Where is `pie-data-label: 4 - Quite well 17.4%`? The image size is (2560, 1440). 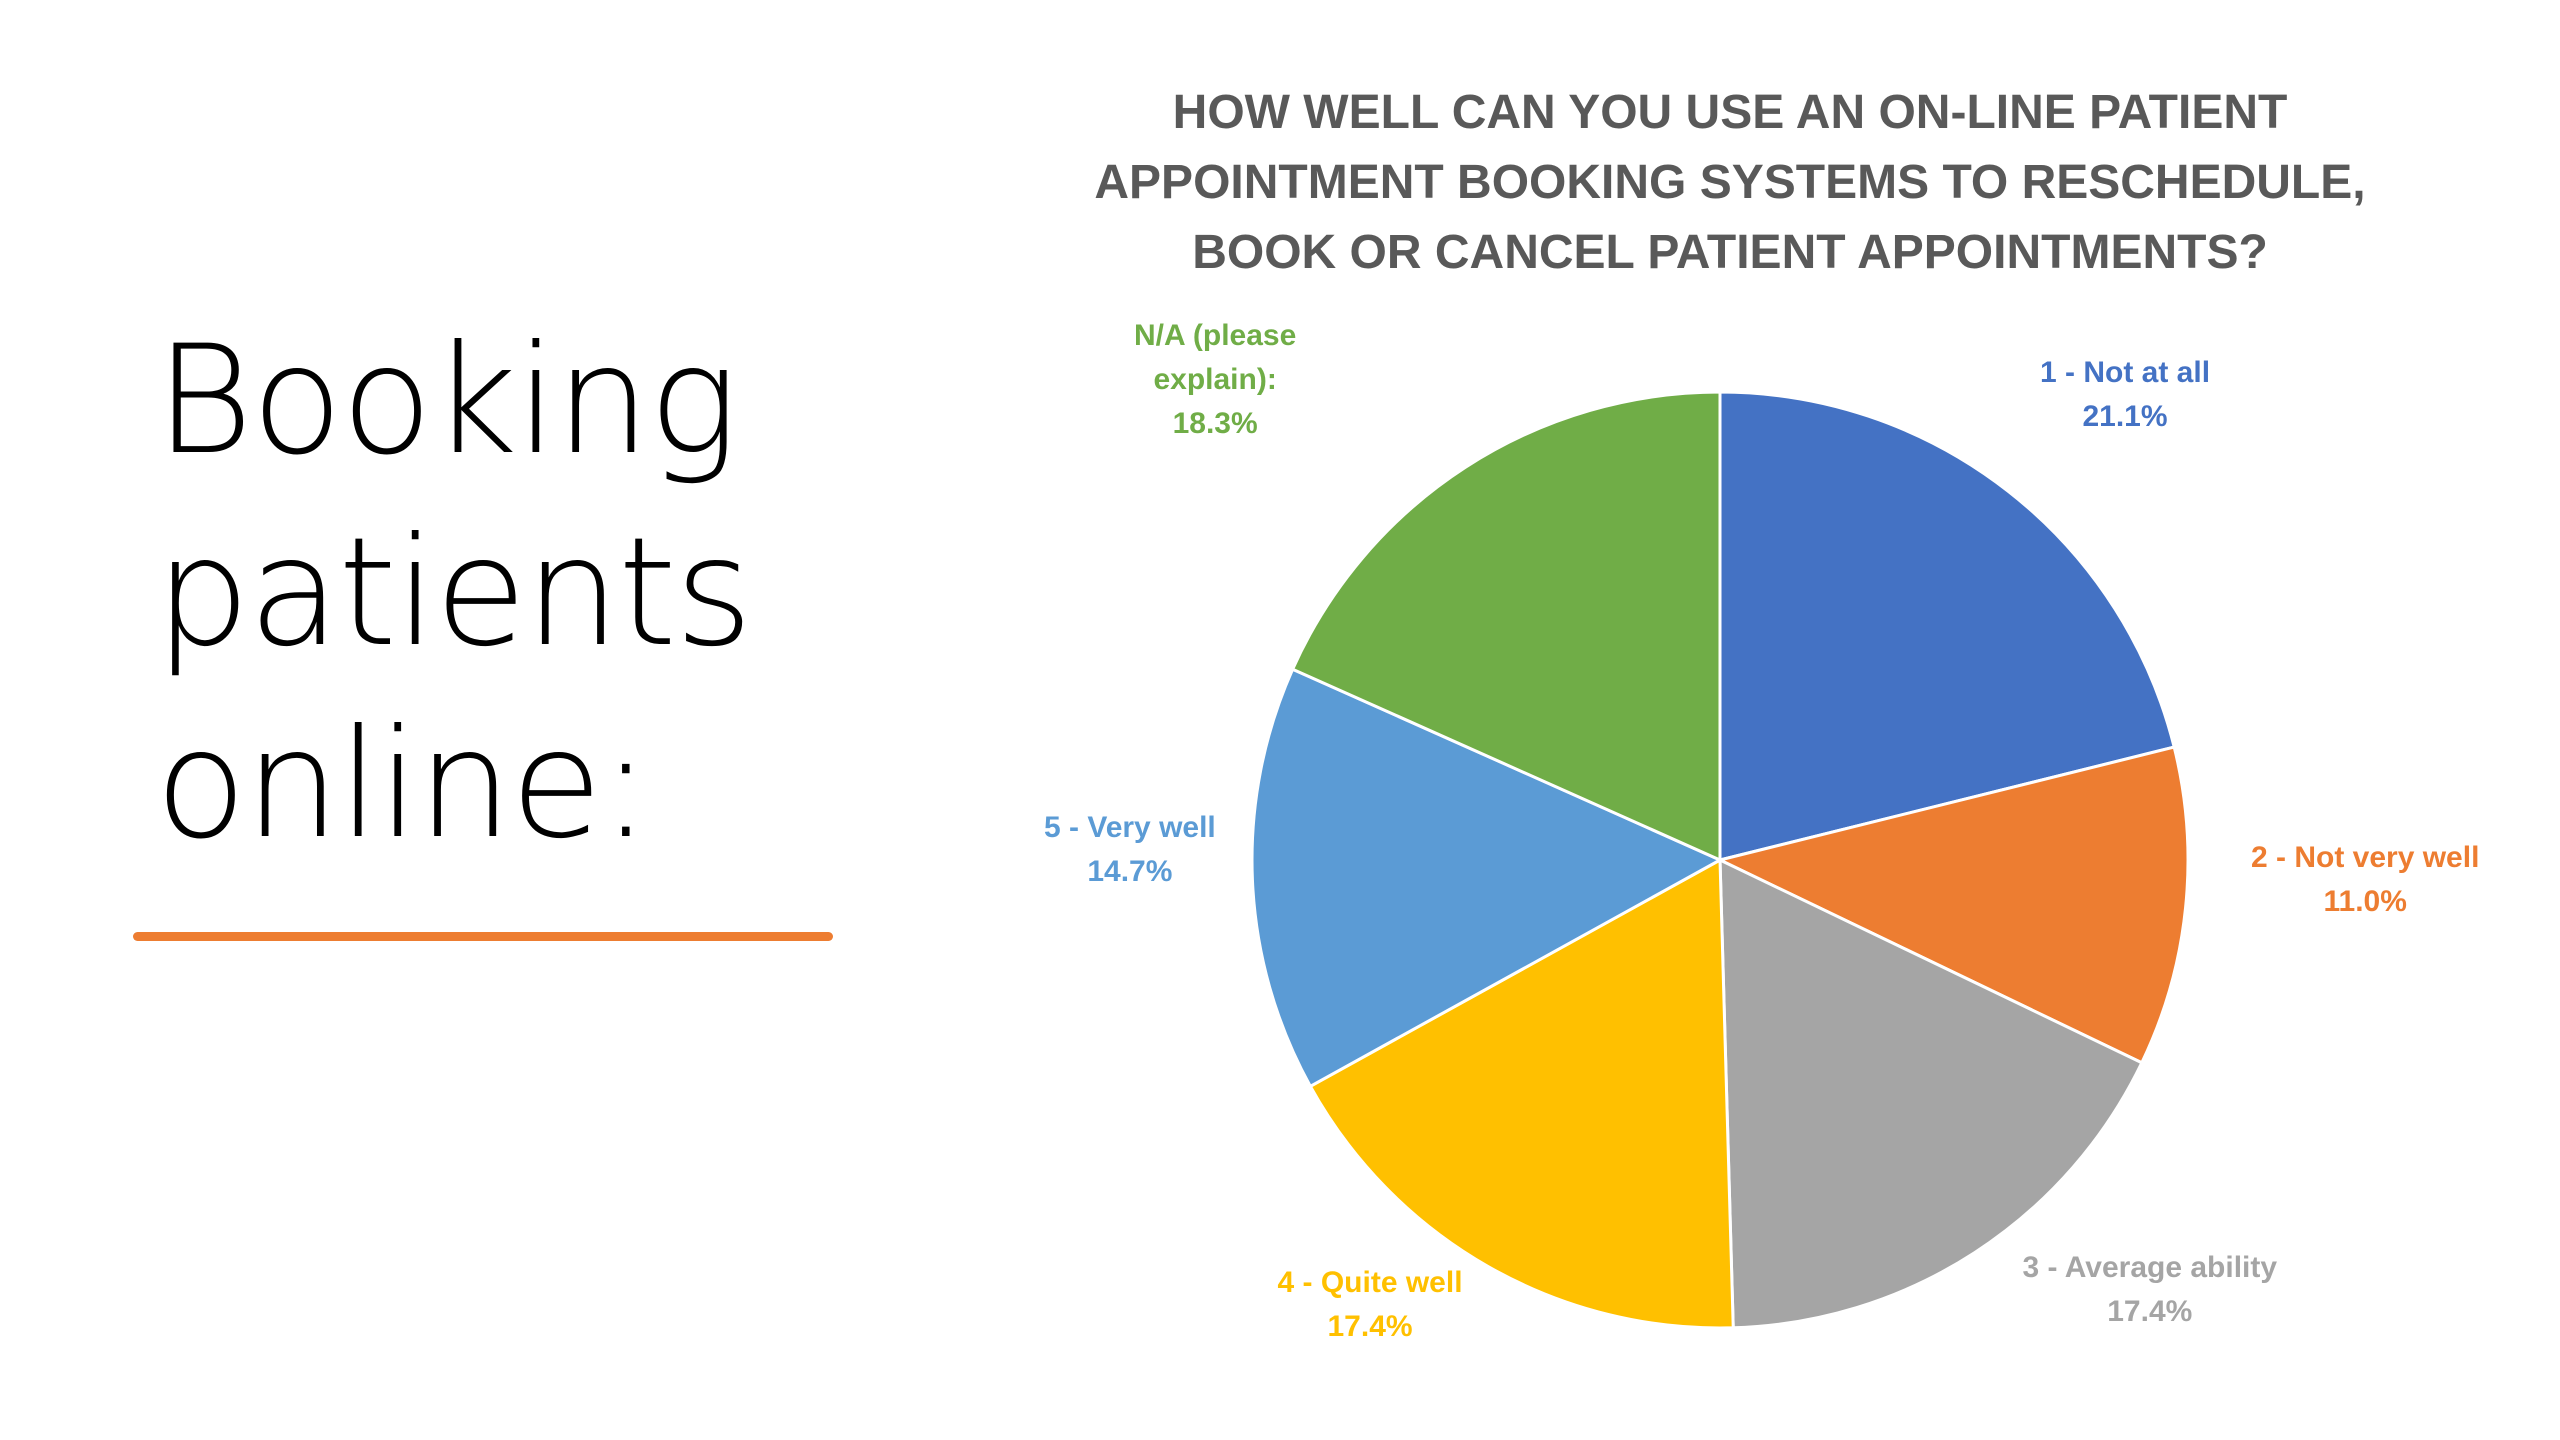
pie-data-label: 4 - Quite well 17.4% is located at coordinates (1370, 1305).